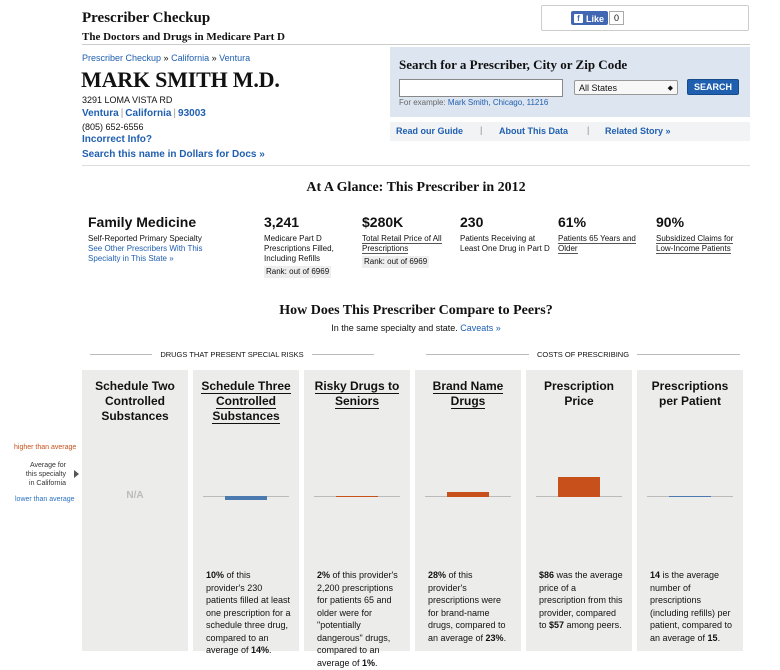  Describe the element at coordinates (578, 18) in the screenshot. I see `facebook-icon: f` at that location.